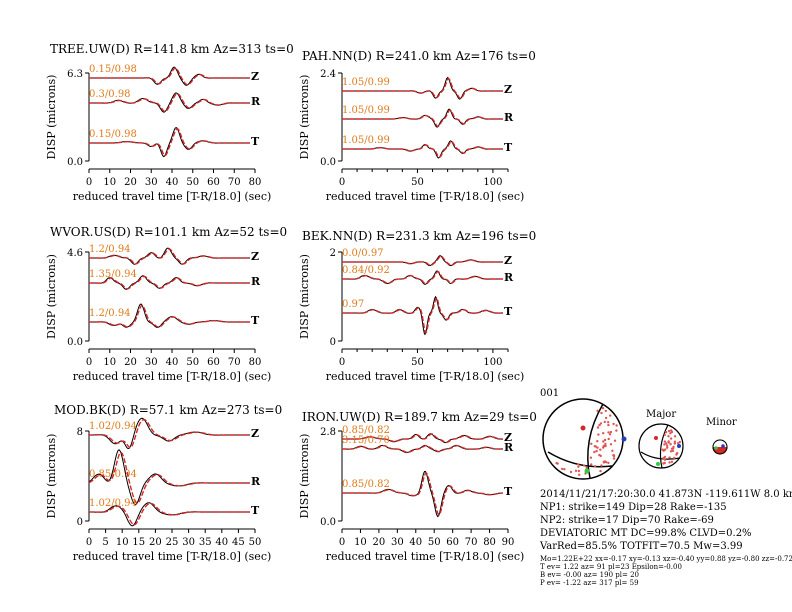  What do you see at coordinates (427, 315) in the screenshot?
I see `trace-T: 0.97 T` at bounding box center [427, 315].